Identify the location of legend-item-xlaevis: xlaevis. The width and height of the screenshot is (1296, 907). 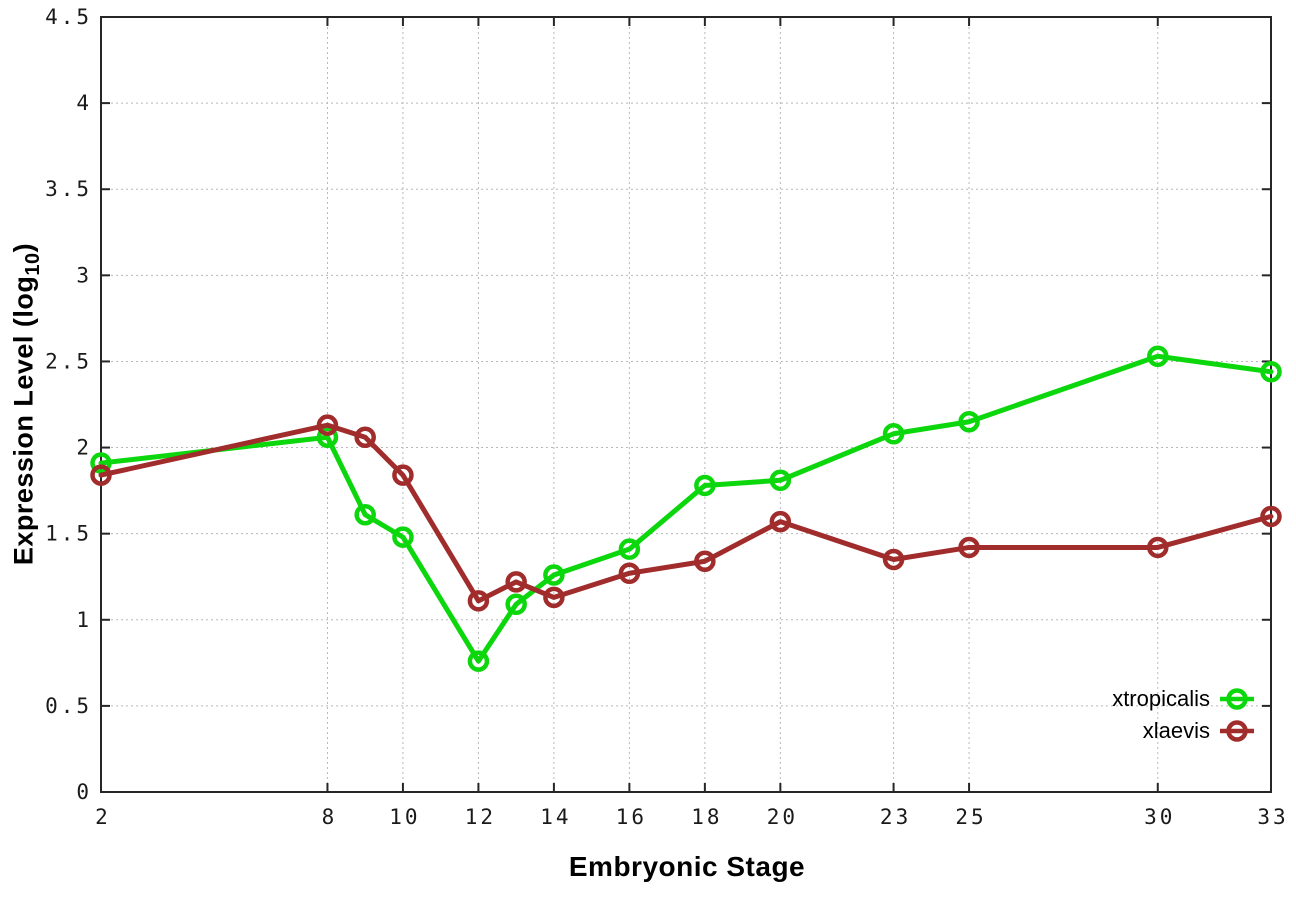
(1198, 731).